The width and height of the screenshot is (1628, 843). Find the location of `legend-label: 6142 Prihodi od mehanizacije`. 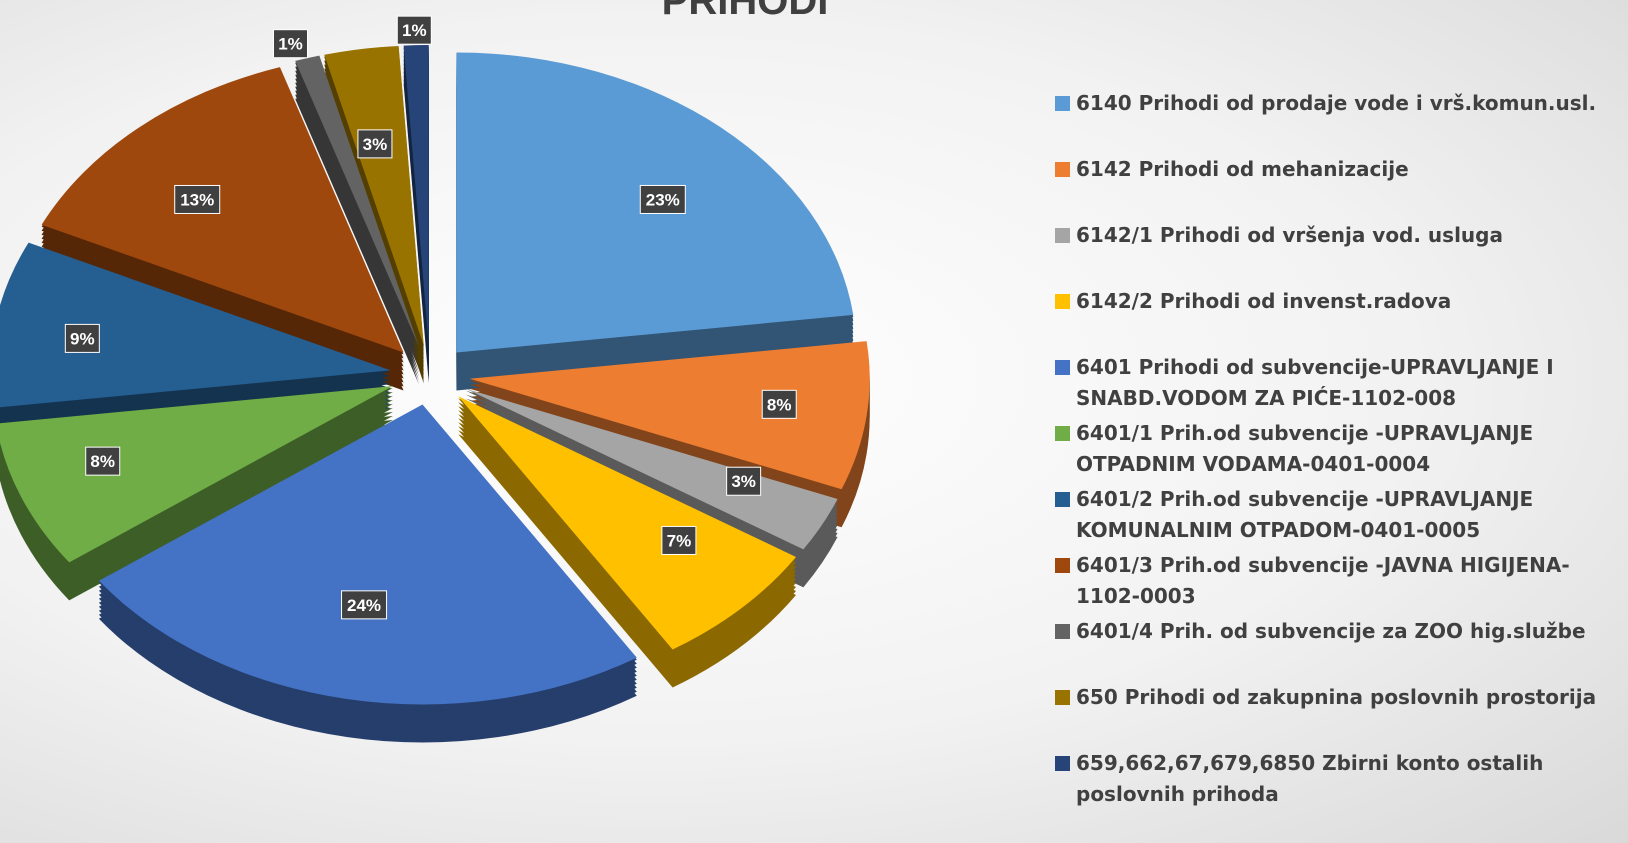

legend-label: 6142 Prihodi od mehanizacije is located at coordinates (1242, 169).